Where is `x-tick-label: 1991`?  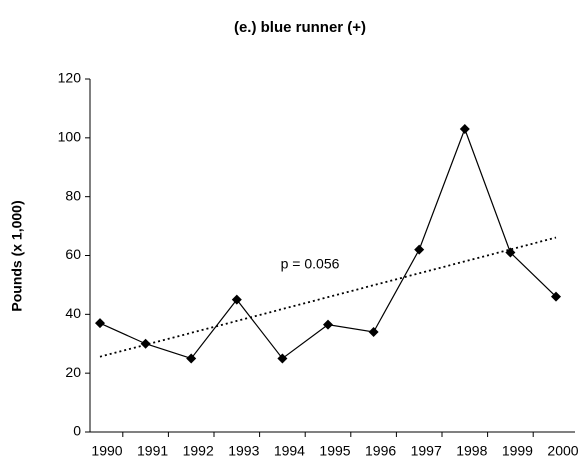
x-tick-label: 1991 is located at coordinates (152, 451).